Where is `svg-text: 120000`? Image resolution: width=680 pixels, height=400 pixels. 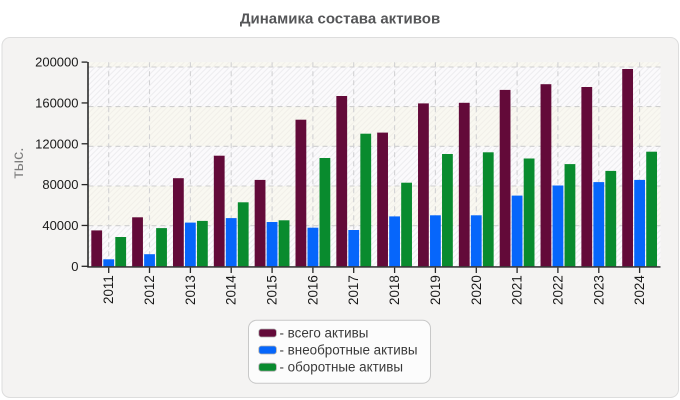
svg-text: 120000 is located at coordinates (56, 143).